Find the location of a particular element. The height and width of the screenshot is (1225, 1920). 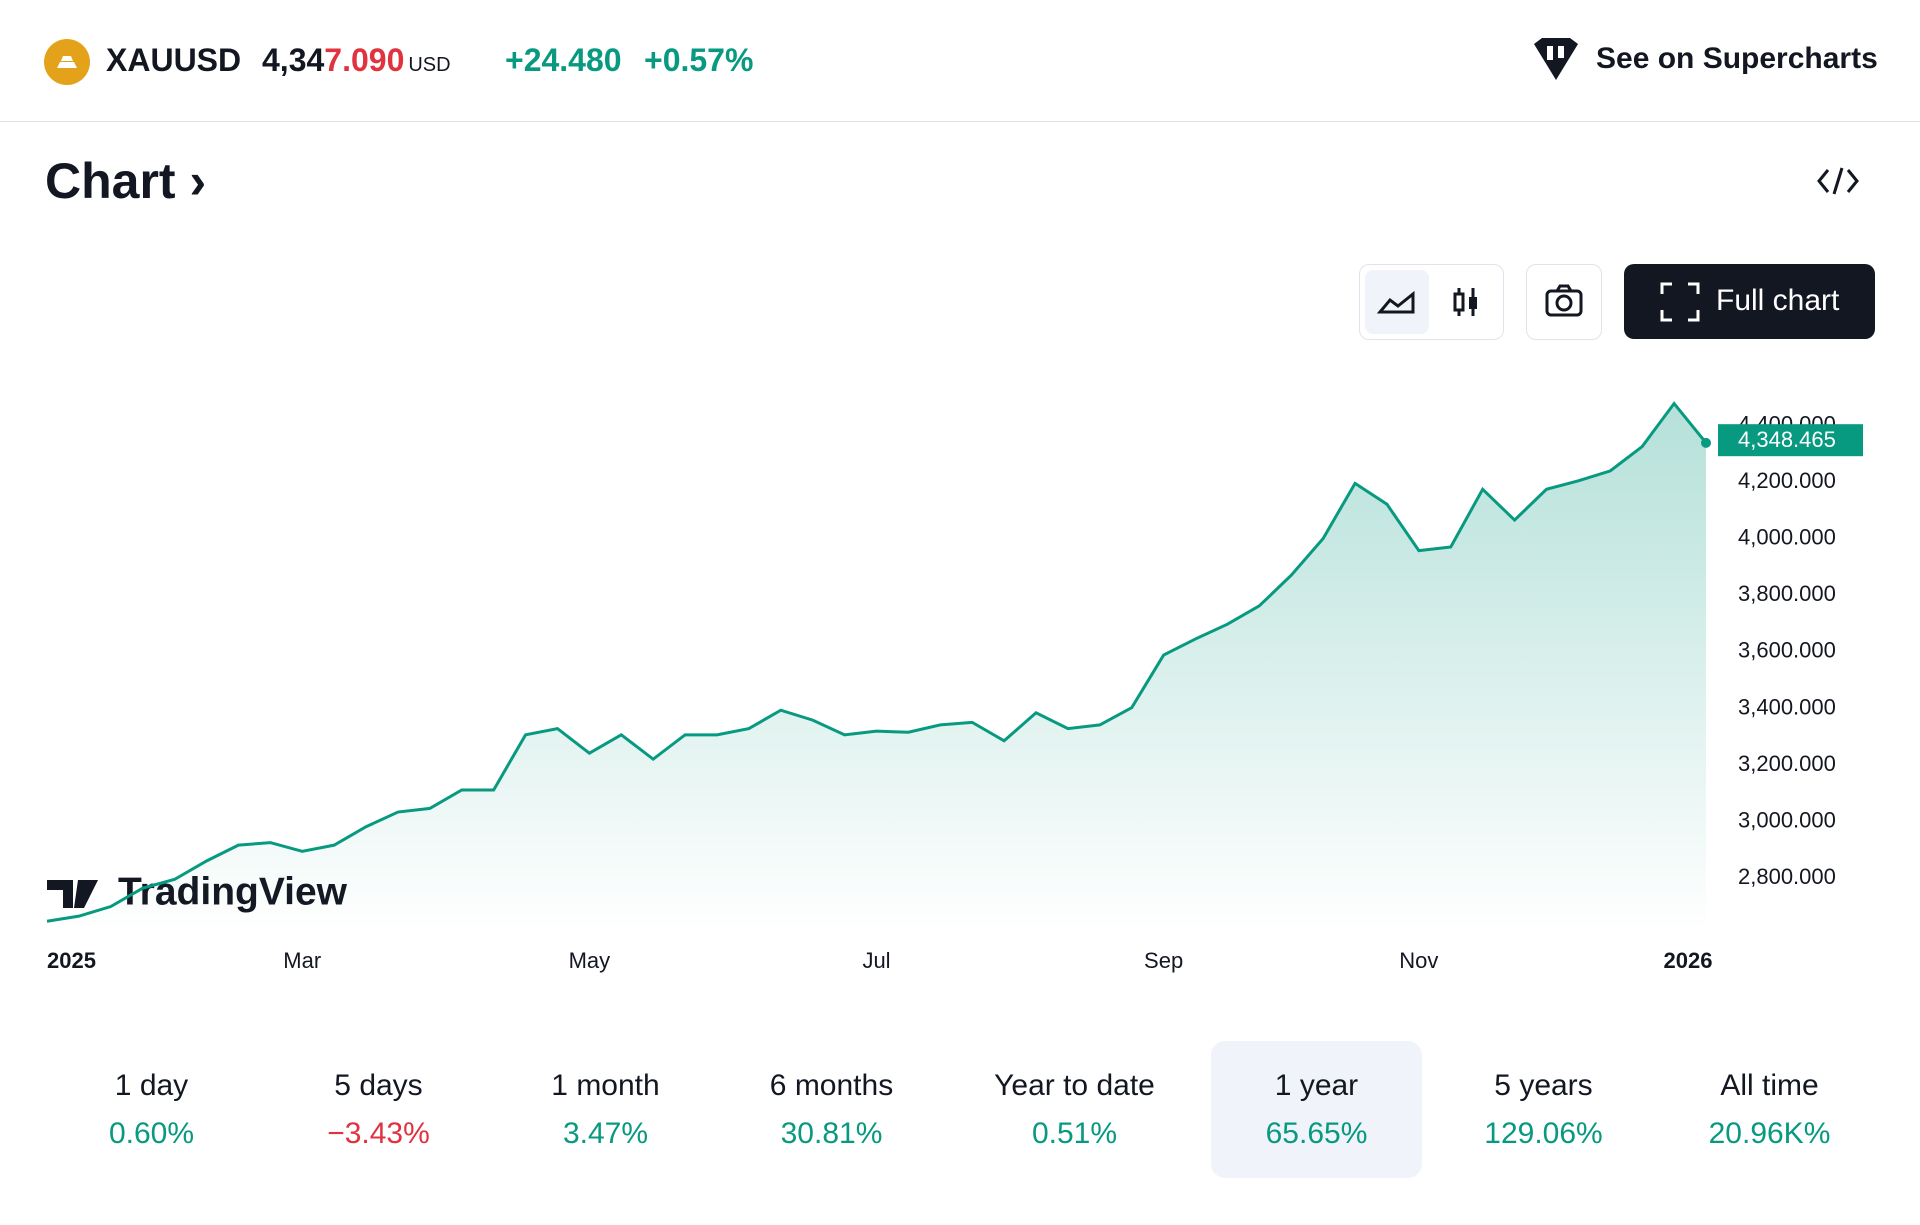

period-label: 6 months is located at coordinates (831, 1085).